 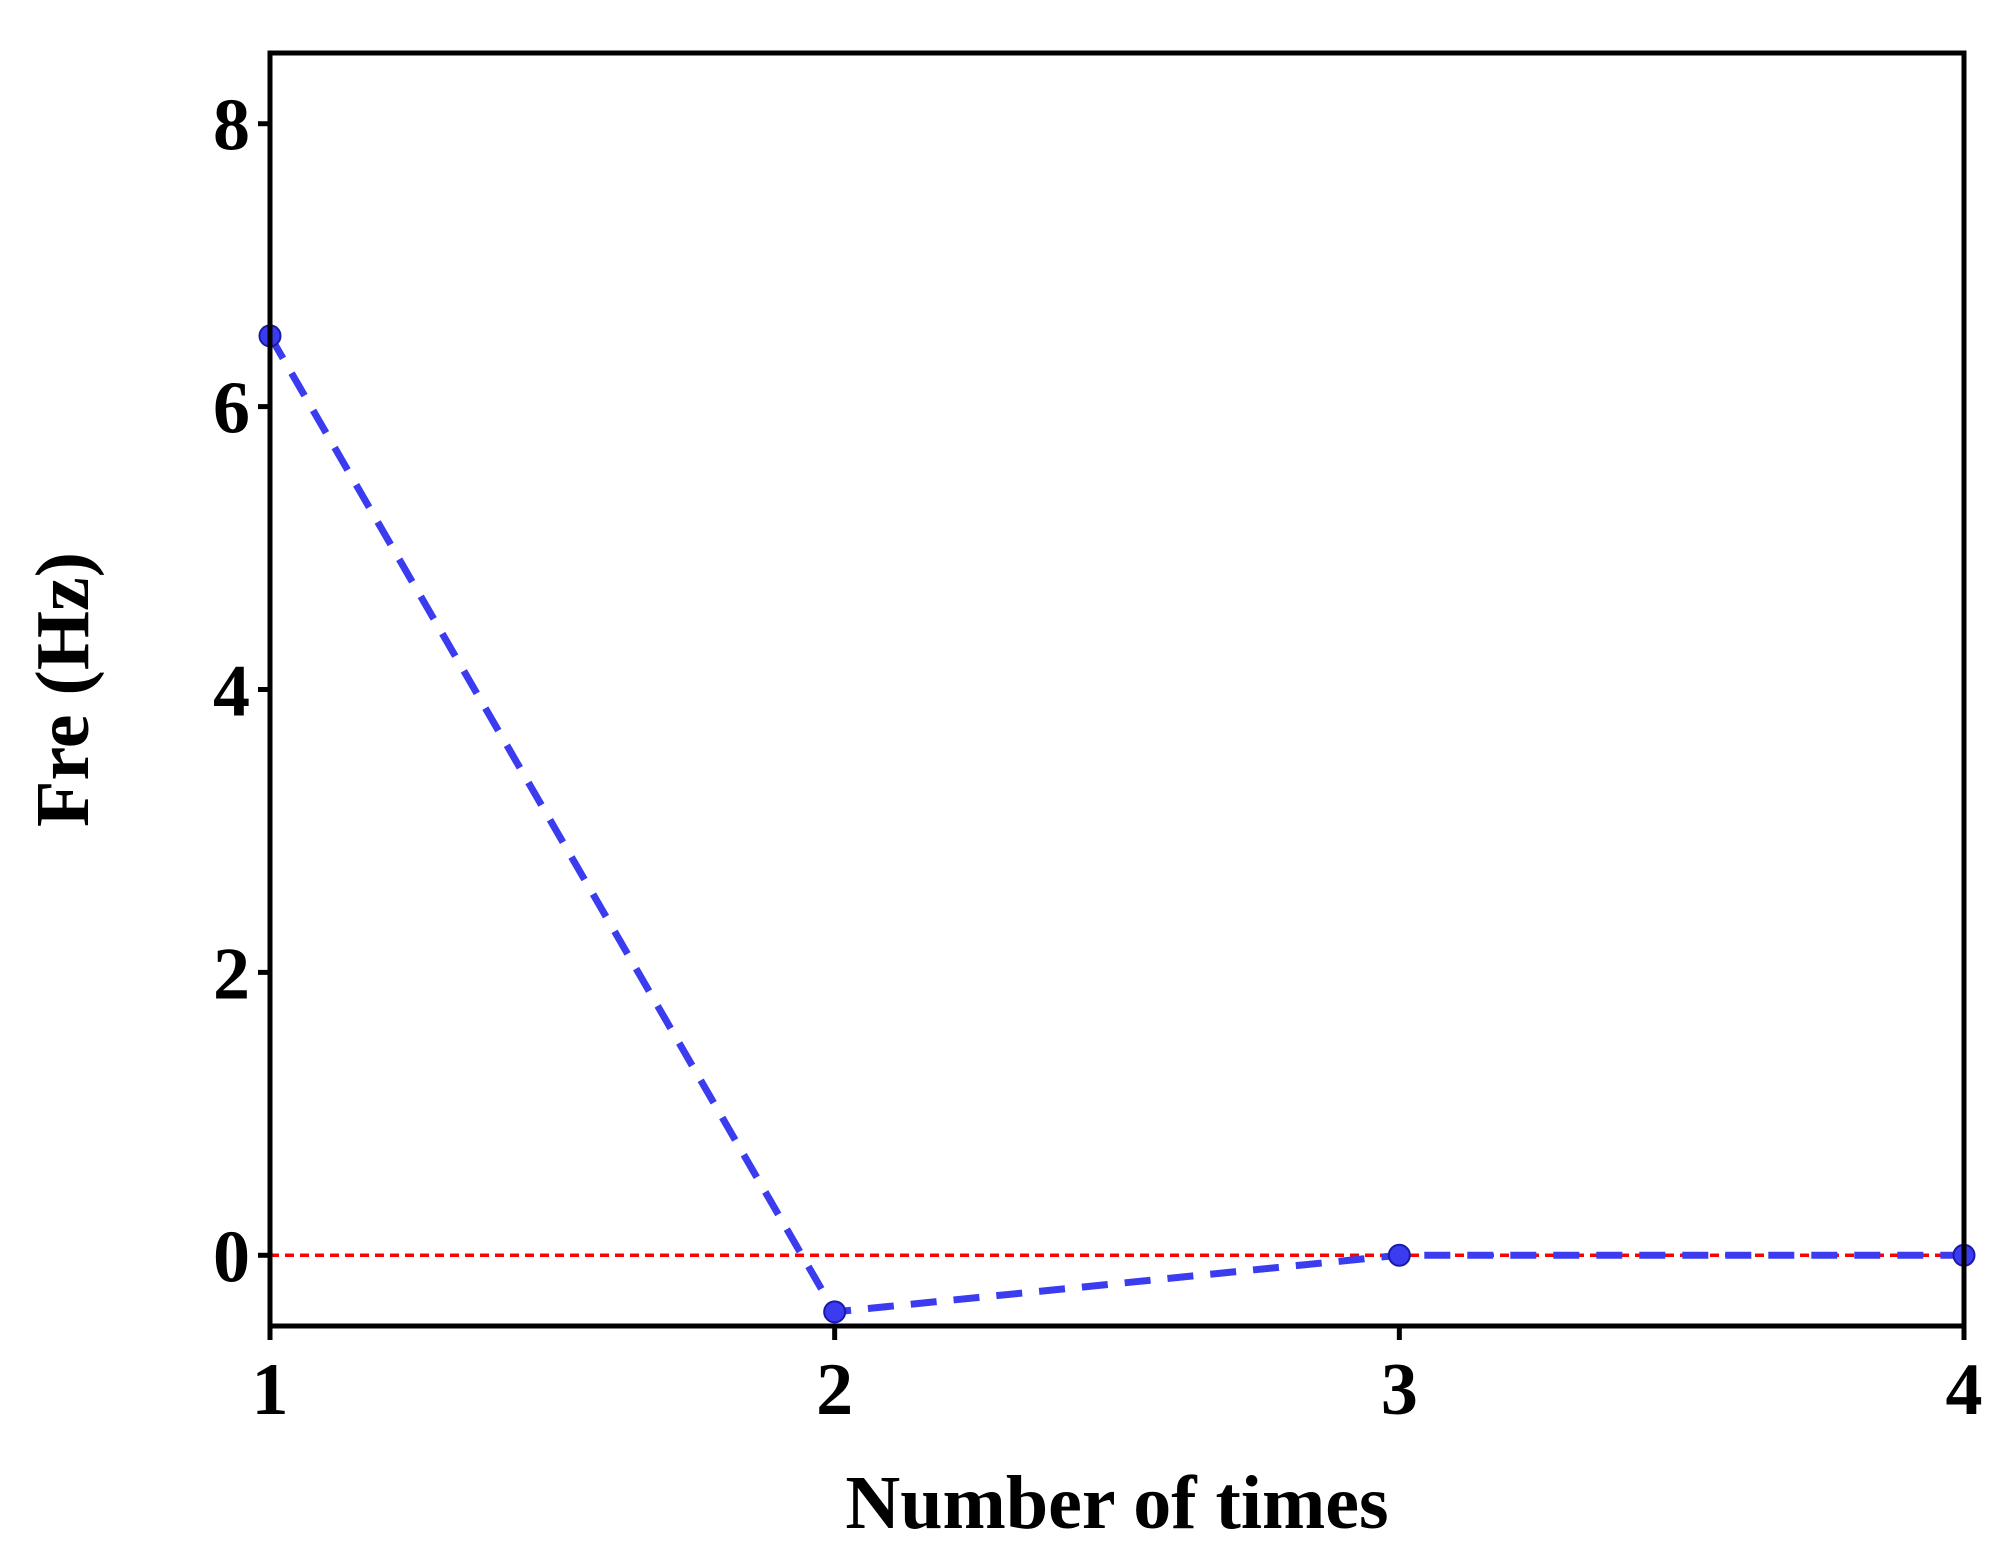 I want to click on y-tick-label: 8, so click(x=231, y=126).